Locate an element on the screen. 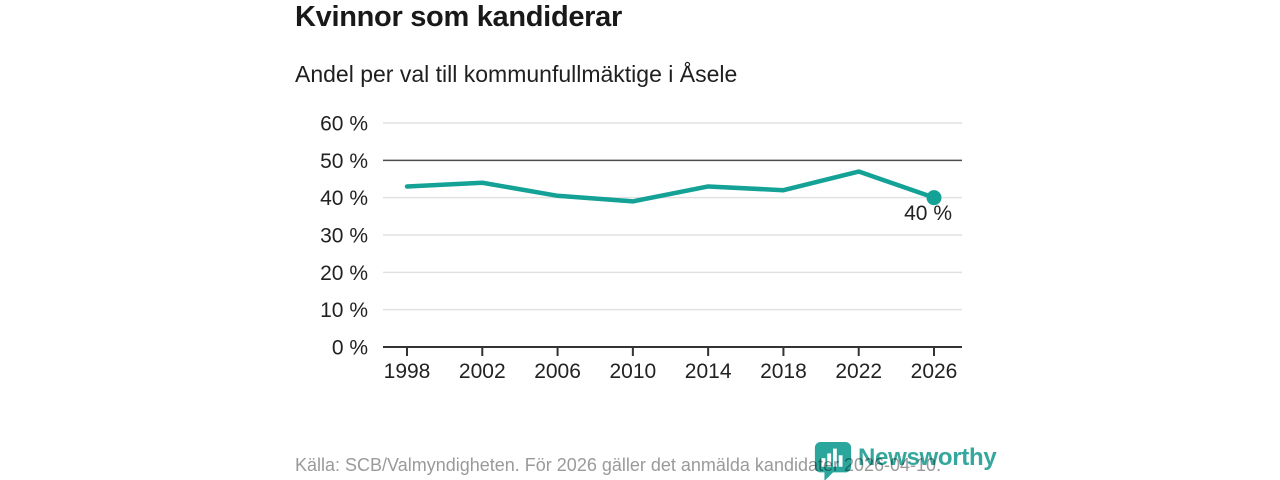 The height and width of the screenshot is (480, 1280). bar-chart-bubble-icon is located at coordinates (833, 460).